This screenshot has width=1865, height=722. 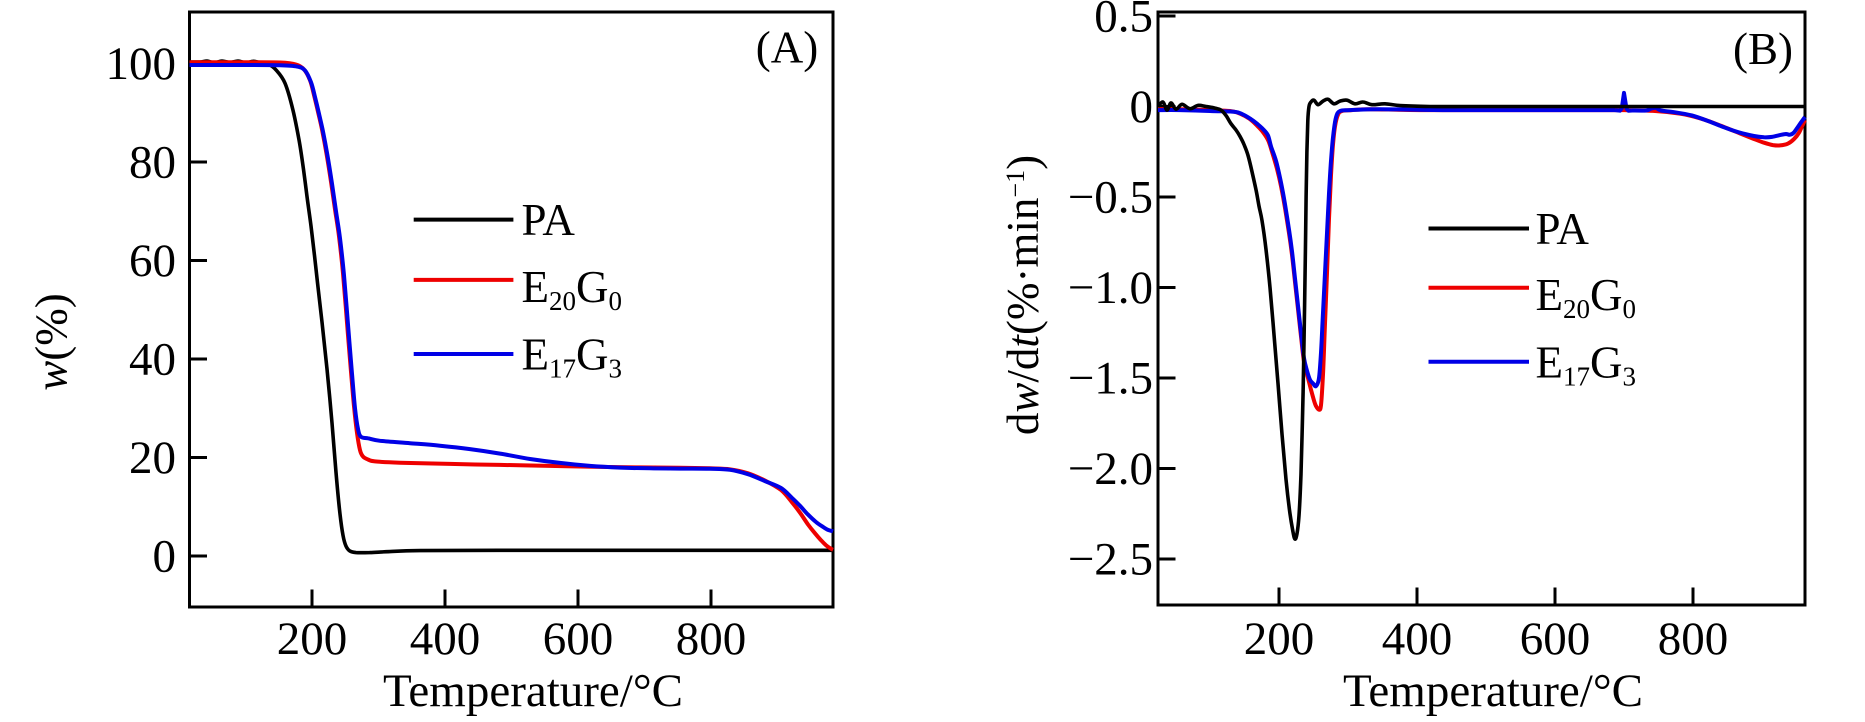 What do you see at coordinates (787, 48) in the screenshot?
I see `svg-text: (A)` at bounding box center [787, 48].